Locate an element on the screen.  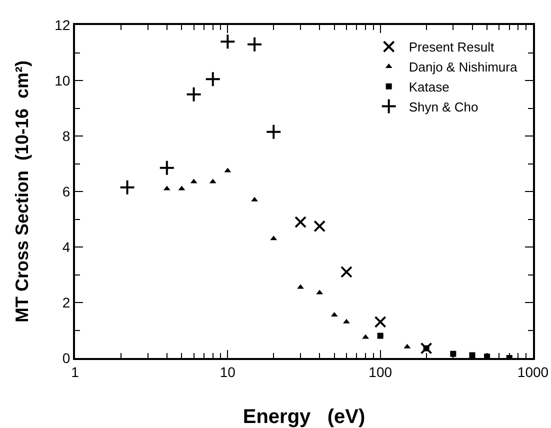
legend-label: Shyn & Cho is located at coordinates (443, 106).